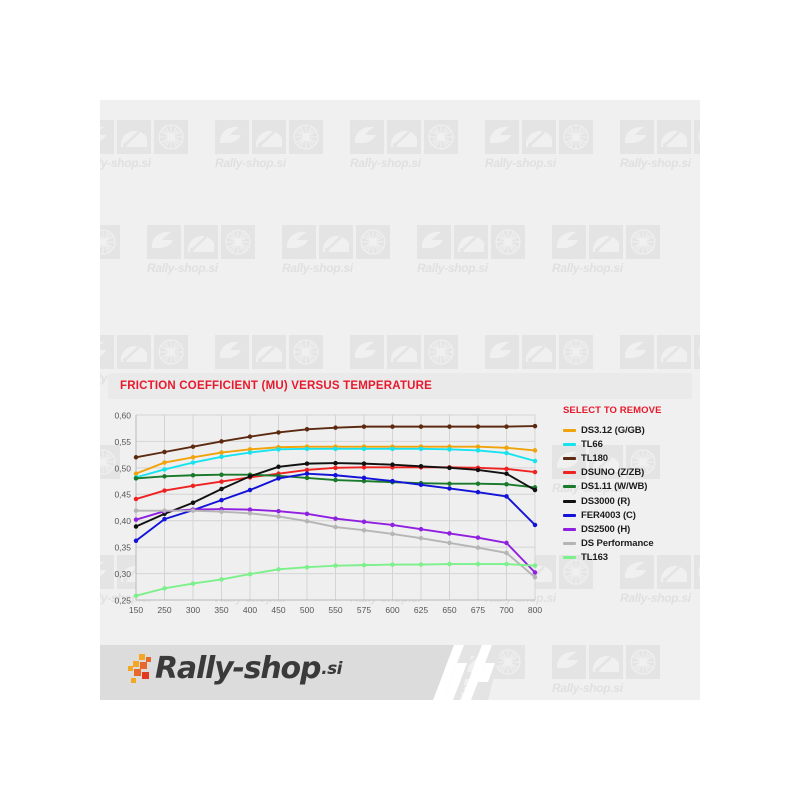 The height and width of the screenshot is (800, 800). Describe the element at coordinates (606, 501) in the screenshot. I see `legend-item-label: DS3000 (R)` at that location.